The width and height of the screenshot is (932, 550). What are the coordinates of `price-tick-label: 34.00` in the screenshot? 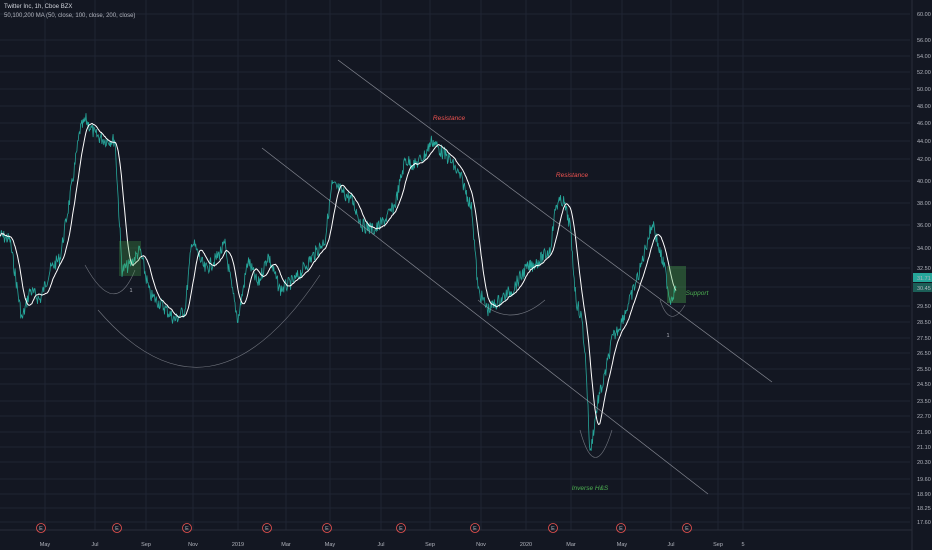 It's located at (924, 249).